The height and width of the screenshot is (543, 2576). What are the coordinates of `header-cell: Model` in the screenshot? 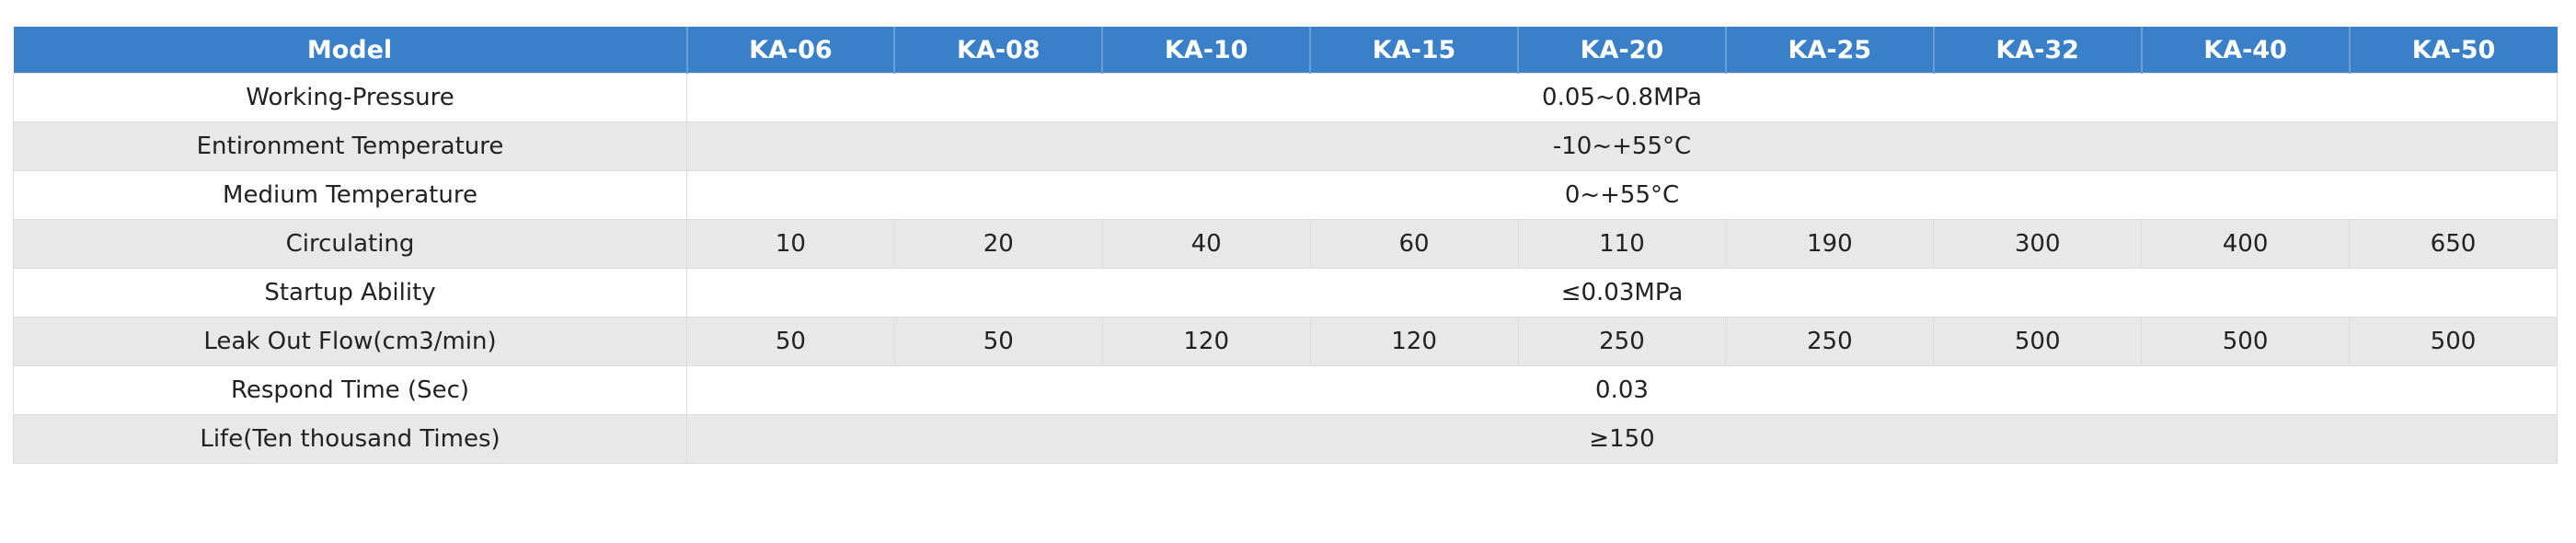 It's located at (350, 50).